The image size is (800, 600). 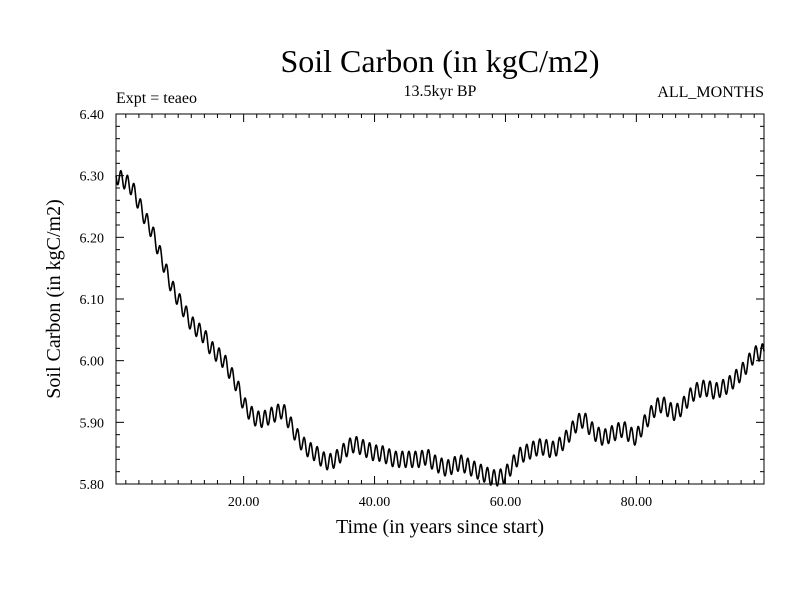 What do you see at coordinates (637, 502) in the screenshot?
I see `x-tick-label: 80.00` at bounding box center [637, 502].